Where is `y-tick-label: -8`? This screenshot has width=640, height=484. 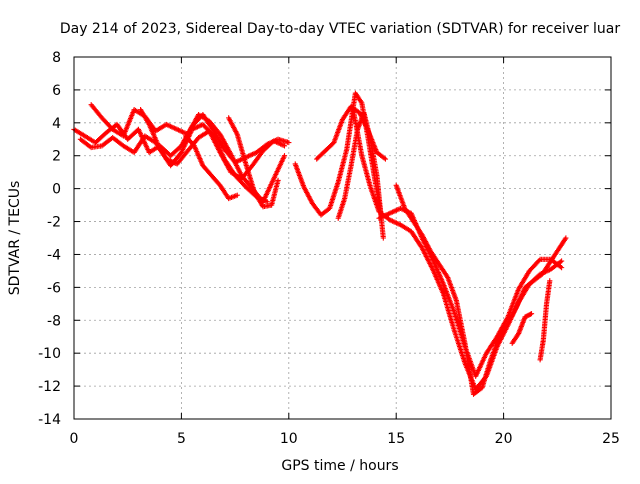
y-tick-label: -8 is located at coordinates (54, 321).